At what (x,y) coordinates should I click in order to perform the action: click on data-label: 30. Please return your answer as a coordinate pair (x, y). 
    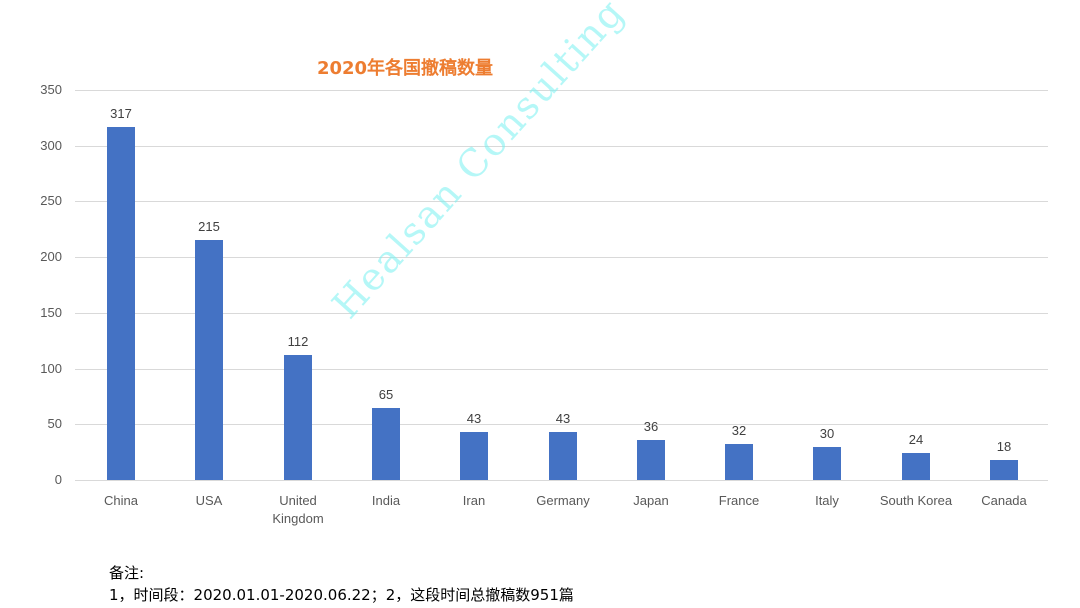
    Looking at the image, I should click on (827, 433).